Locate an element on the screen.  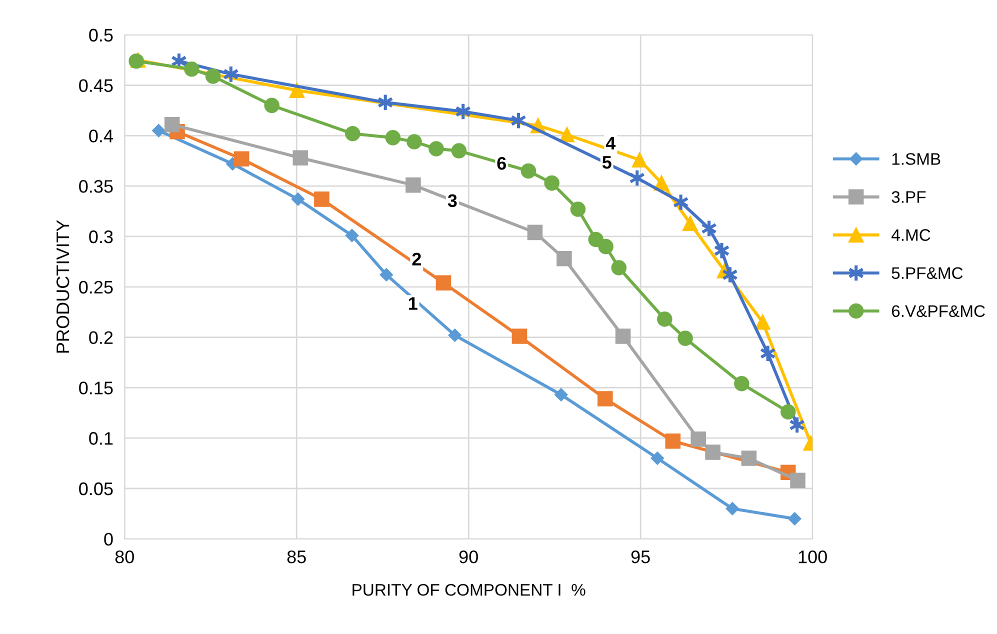
annotation: 5 is located at coordinates (607, 162).